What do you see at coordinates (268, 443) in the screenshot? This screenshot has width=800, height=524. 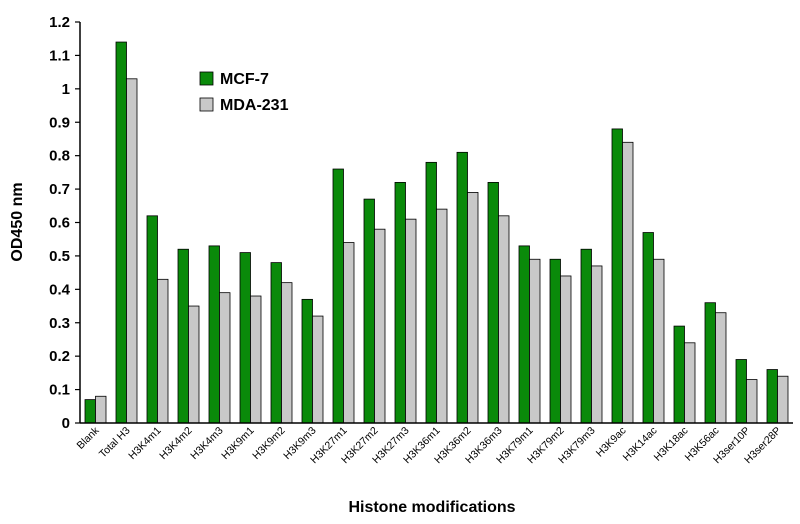 I see `x-tick-label: H3K9m2` at bounding box center [268, 443].